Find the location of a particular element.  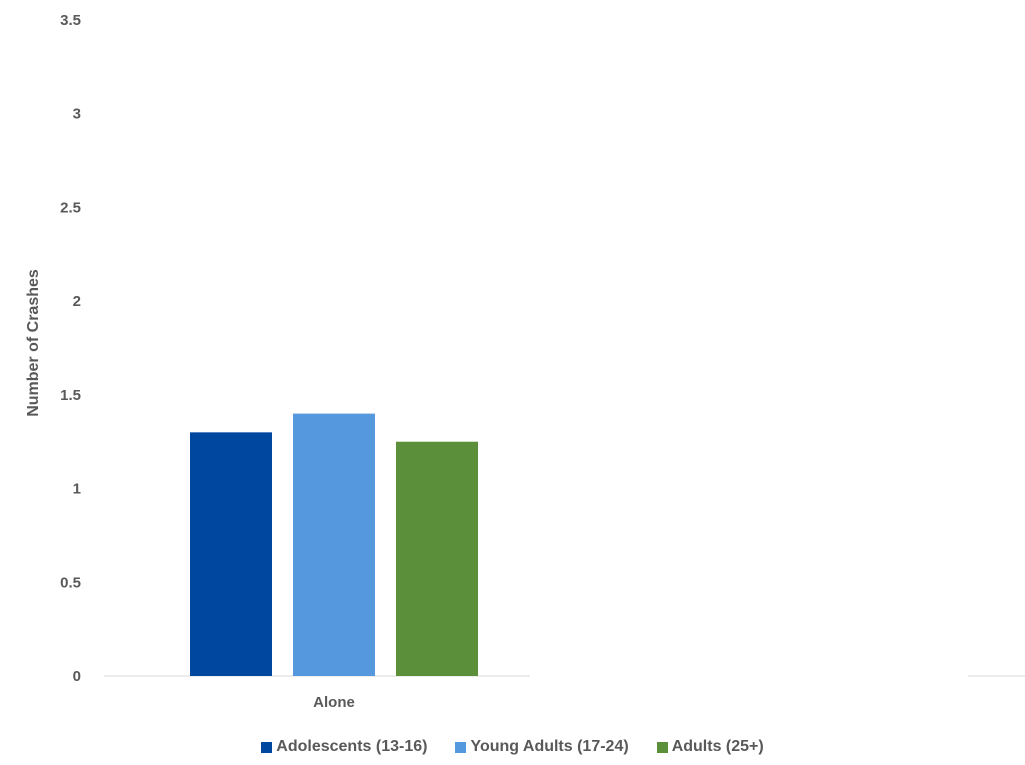

y-tick-label: 3 is located at coordinates (77, 114).